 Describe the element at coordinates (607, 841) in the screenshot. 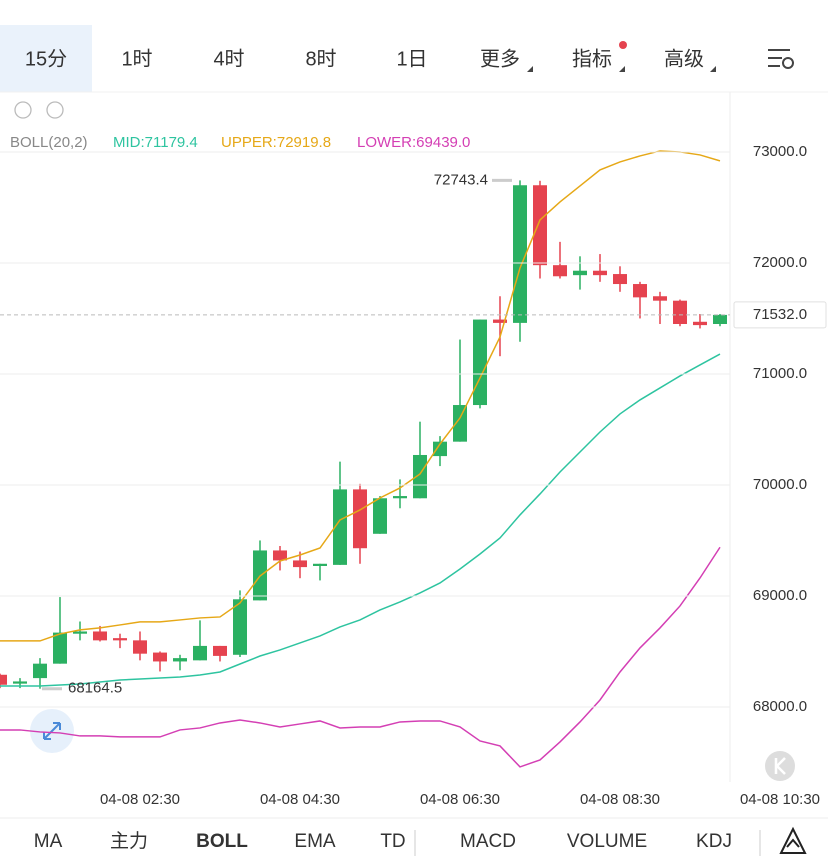

I see `indicator-tab: VOLUME` at that location.